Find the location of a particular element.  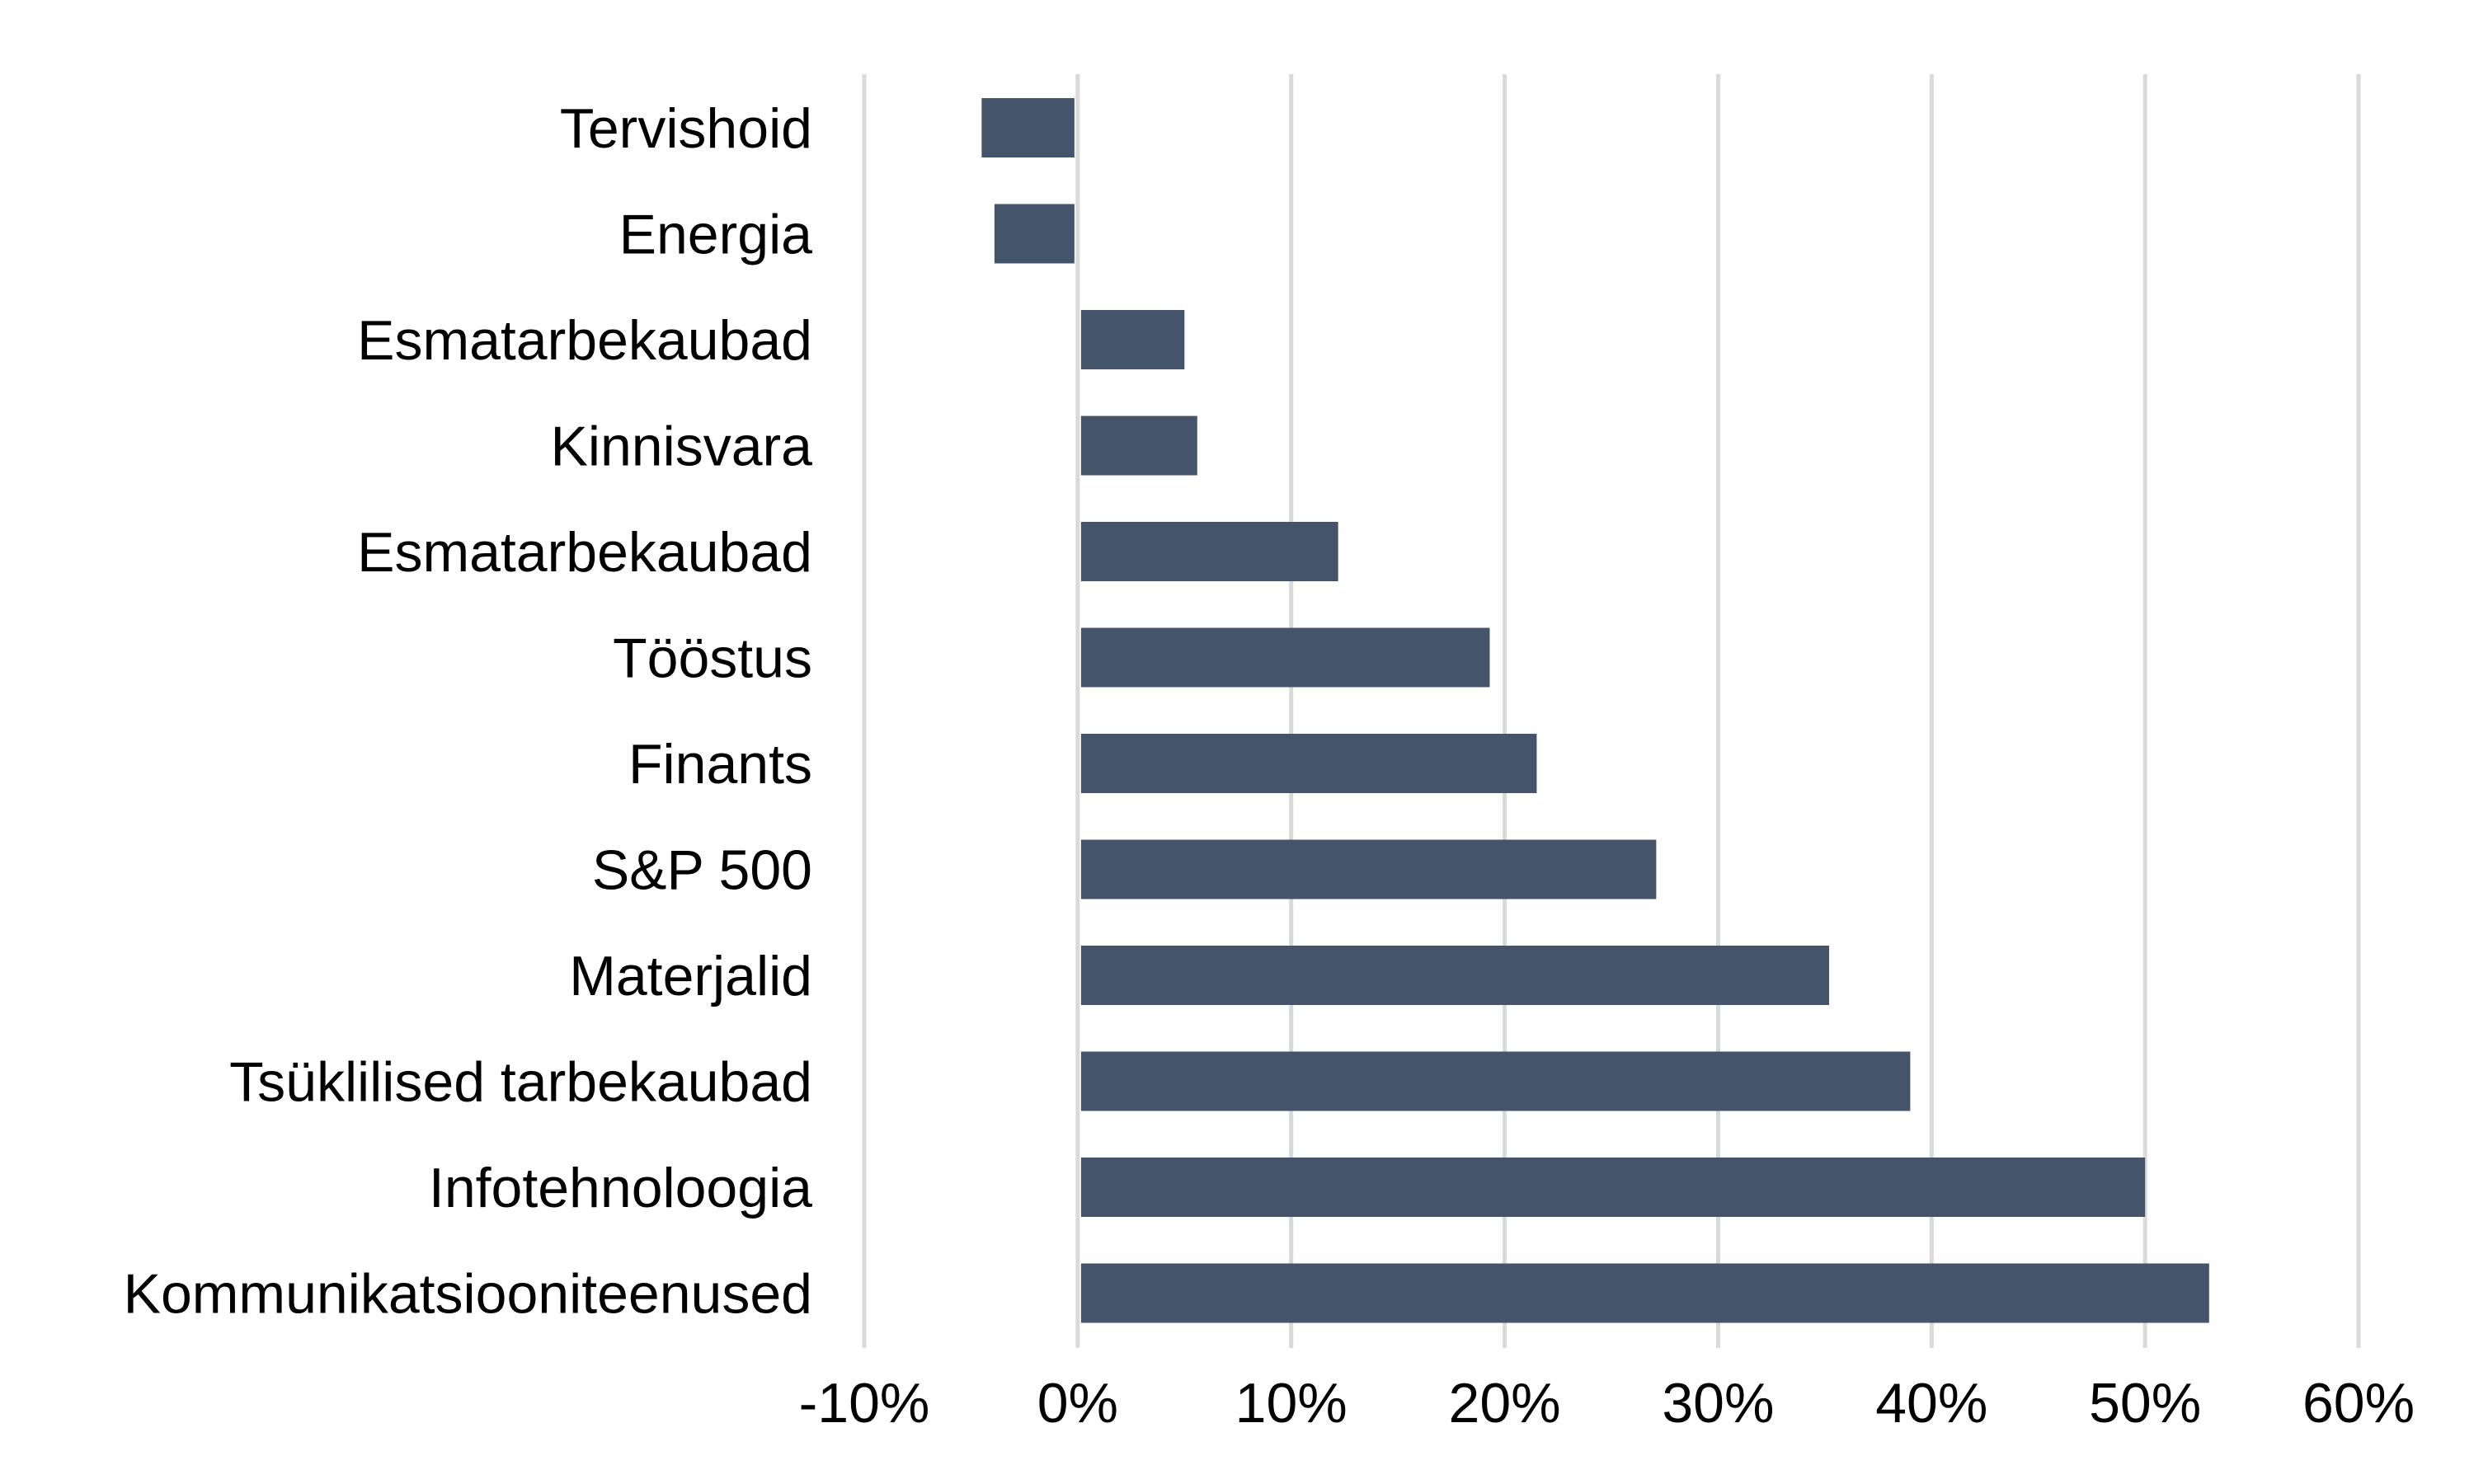

x-tick-label: 0% is located at coordinates (1077, 1403).